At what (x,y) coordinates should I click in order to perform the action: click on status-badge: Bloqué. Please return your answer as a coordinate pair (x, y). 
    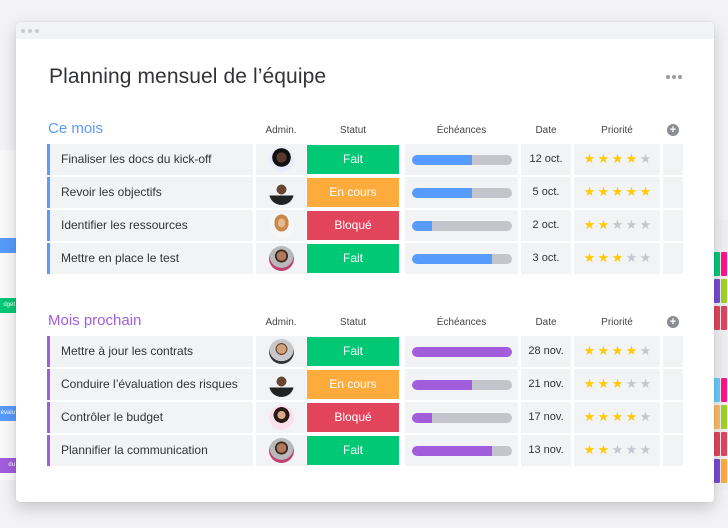
    Looking at the image, I should click on (353, 417).